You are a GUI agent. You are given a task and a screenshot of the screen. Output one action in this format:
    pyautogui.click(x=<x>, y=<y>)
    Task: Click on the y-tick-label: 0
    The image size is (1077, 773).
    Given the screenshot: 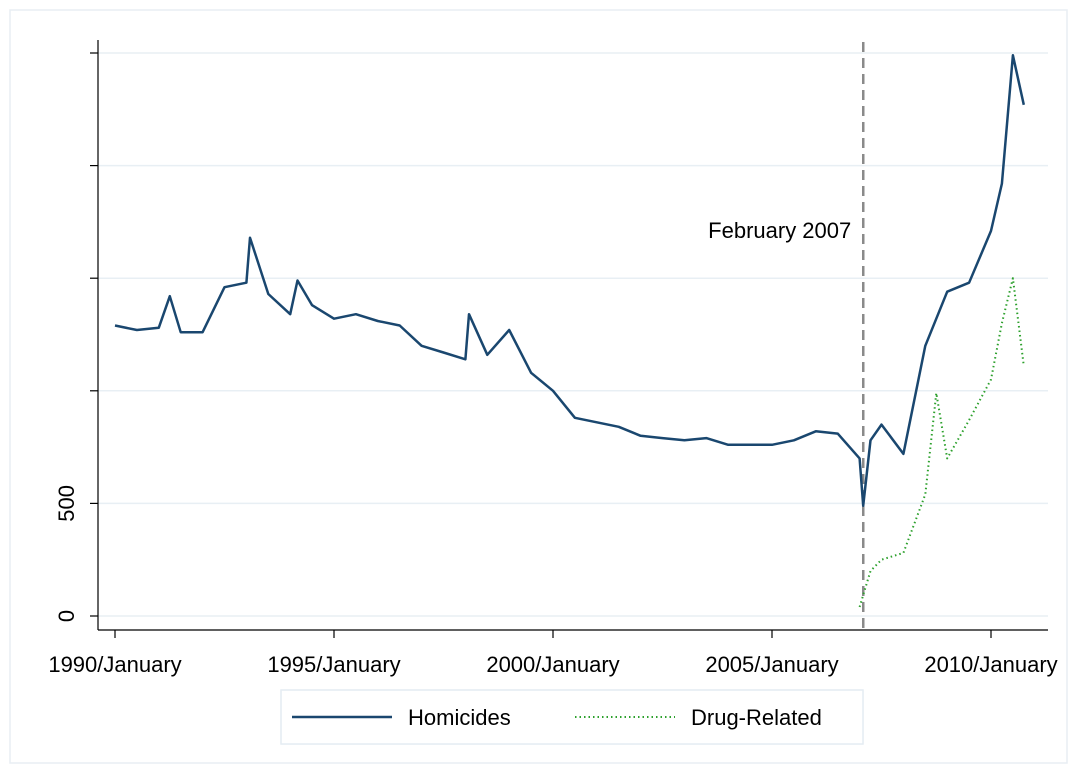 What is the action you would take?
    pyautogui.click(x=66, y=616)
    